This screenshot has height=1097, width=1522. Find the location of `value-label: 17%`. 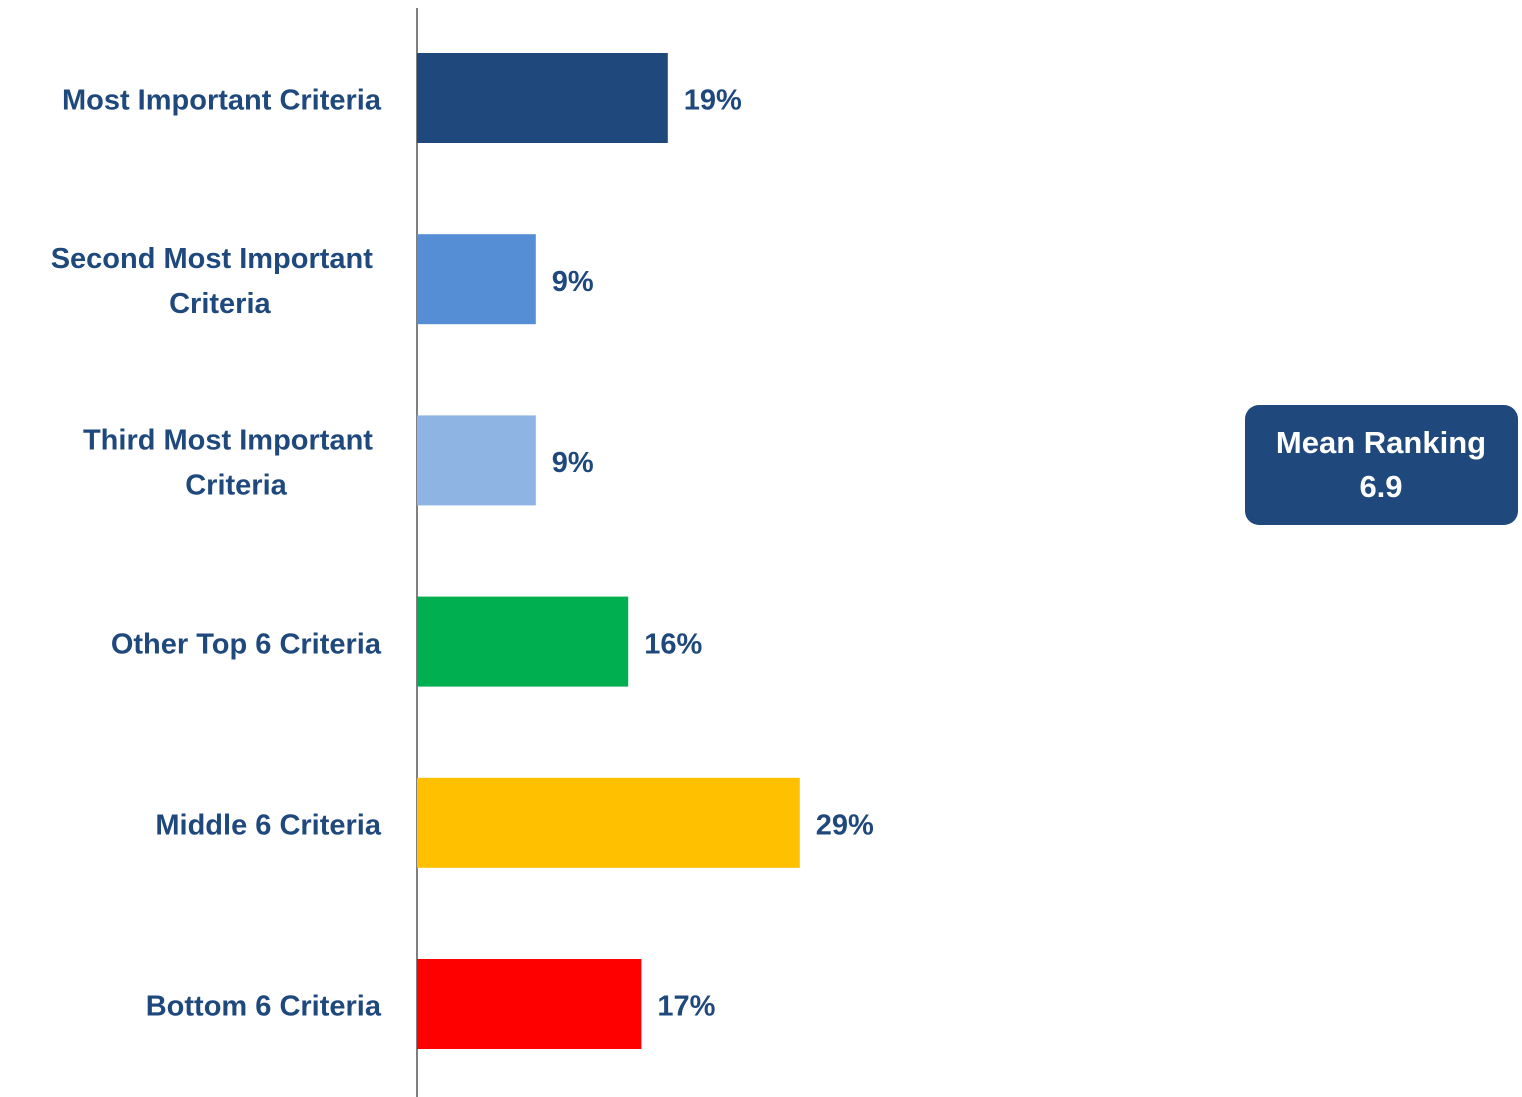

value-label: 17% is located at coordinates (686, 1007).